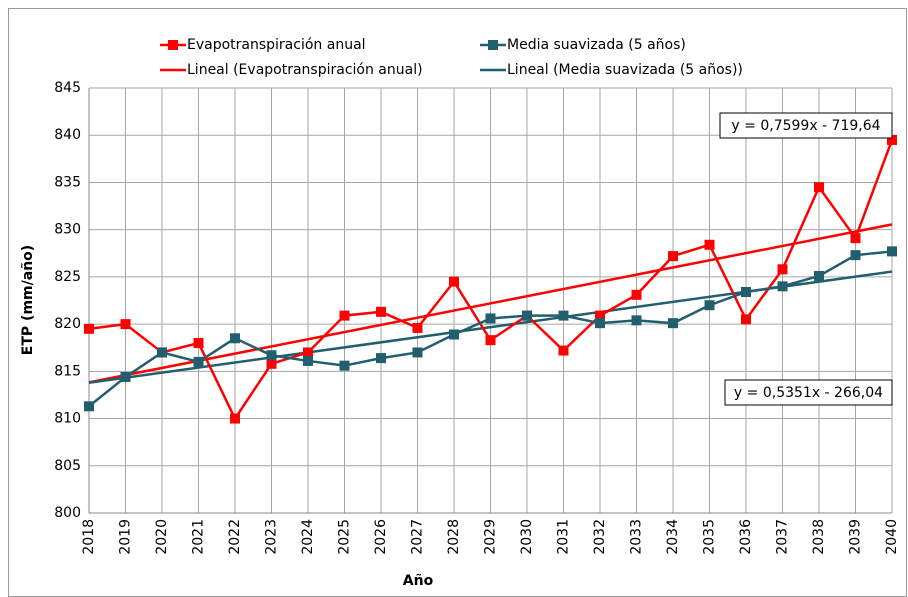 This screenshot has width=908, height=597. What do you see at coordinates (418, 537) in the screenshot?
I see `x-tick-label: 2027` at bounding box center [418, 537].